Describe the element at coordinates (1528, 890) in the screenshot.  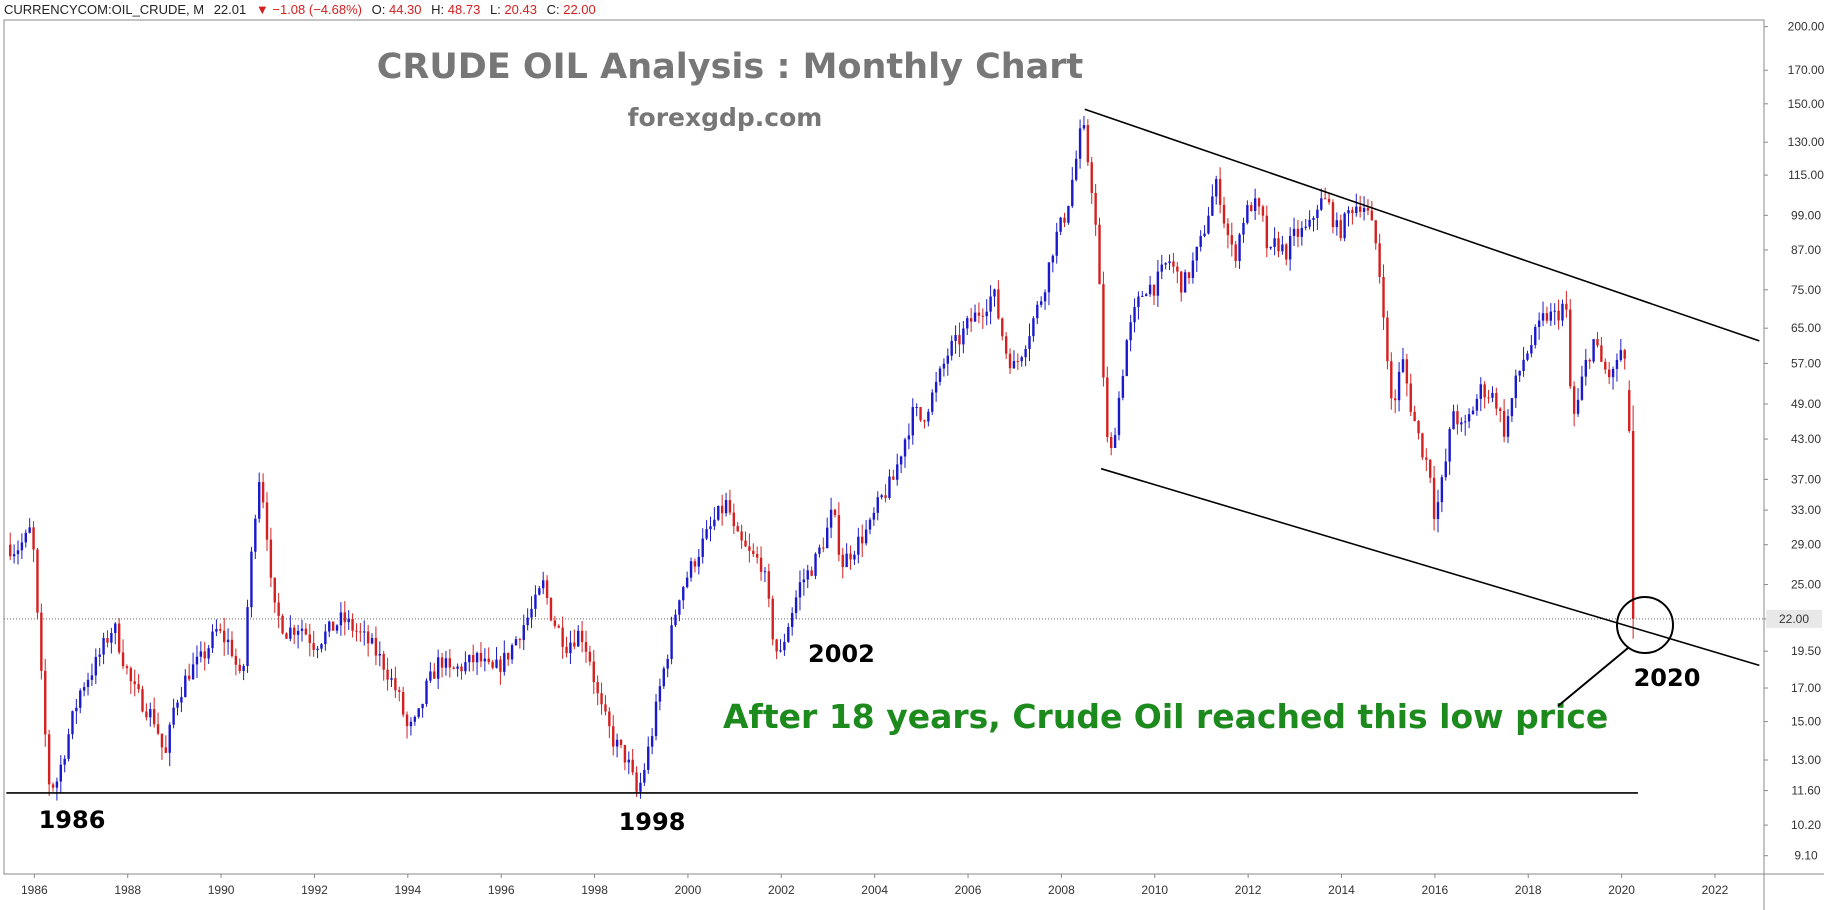
I see `x-tick-label: 2018` at that location.